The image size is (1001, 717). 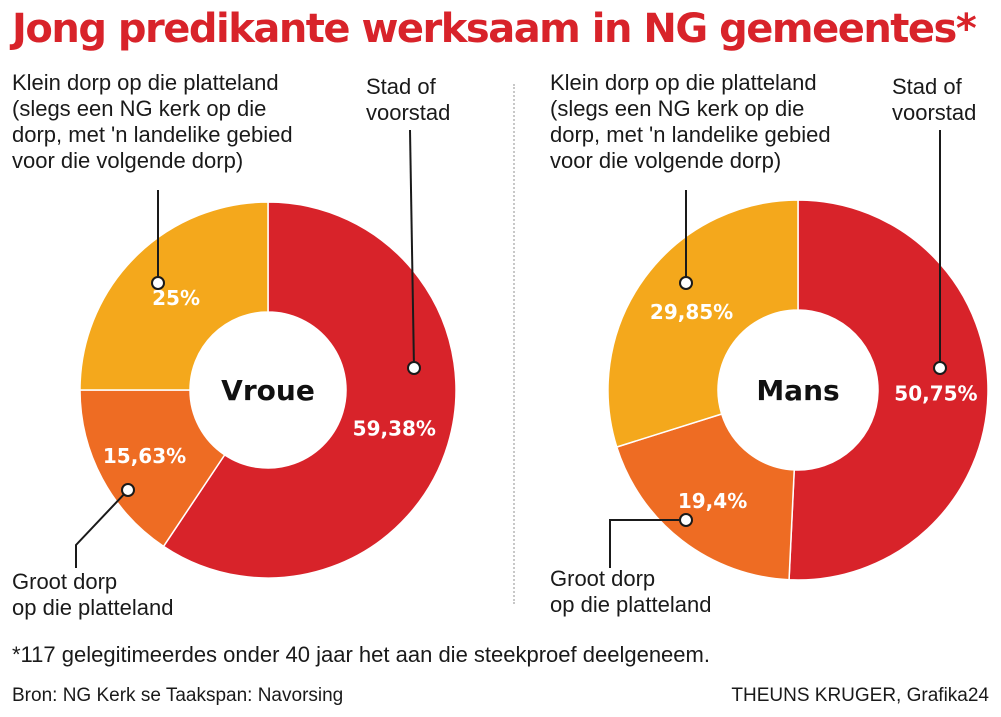 I want to click on donut-center-label: Vroue, so click(x=268, y=390).